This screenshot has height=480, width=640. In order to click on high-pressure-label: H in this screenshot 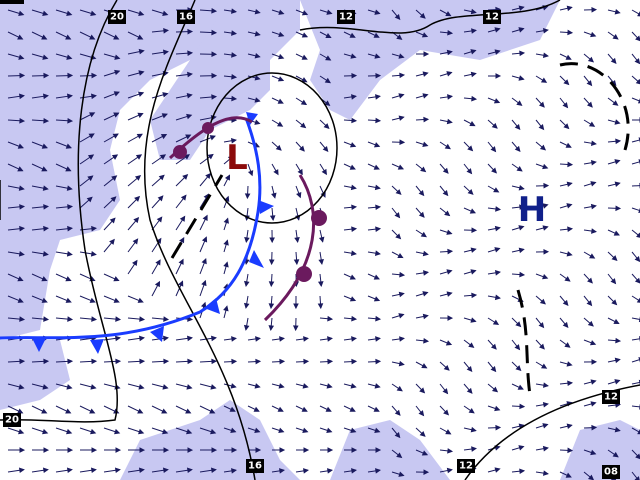, I will do `click(532, 210)`.